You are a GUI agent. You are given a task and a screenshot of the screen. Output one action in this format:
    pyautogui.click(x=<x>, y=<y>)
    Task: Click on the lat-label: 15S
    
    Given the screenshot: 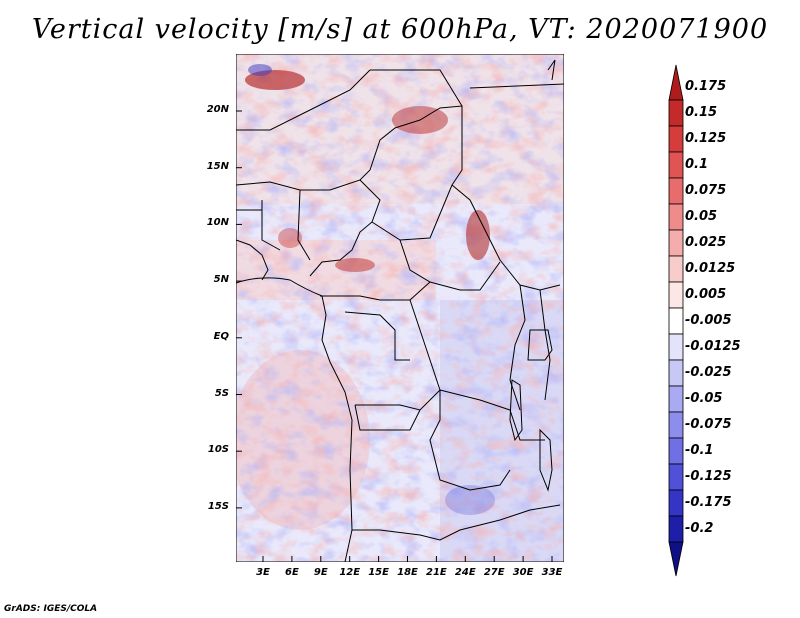 What is the action you would take?
    pyautogui.click(x=218, y=506)
    